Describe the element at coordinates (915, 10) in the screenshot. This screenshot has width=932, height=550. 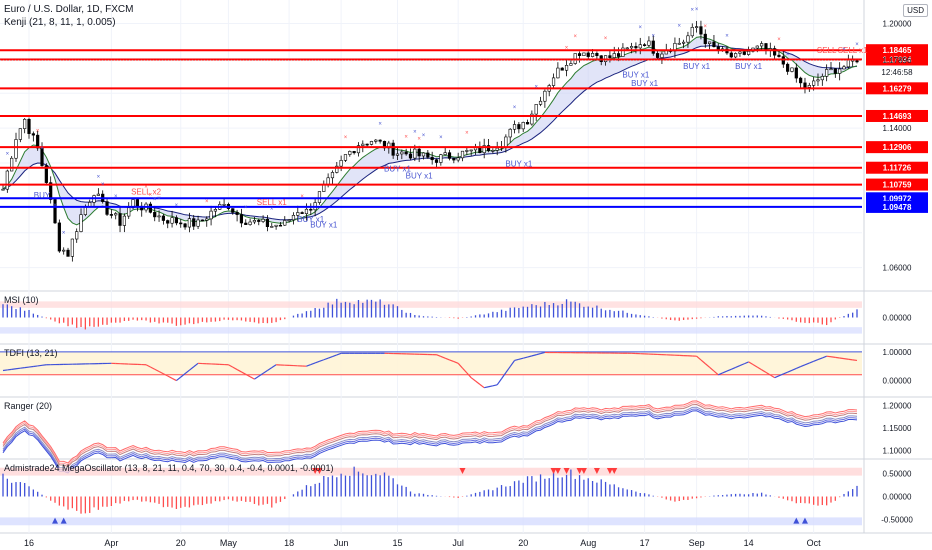
I see `currency-button: USD` at that location.